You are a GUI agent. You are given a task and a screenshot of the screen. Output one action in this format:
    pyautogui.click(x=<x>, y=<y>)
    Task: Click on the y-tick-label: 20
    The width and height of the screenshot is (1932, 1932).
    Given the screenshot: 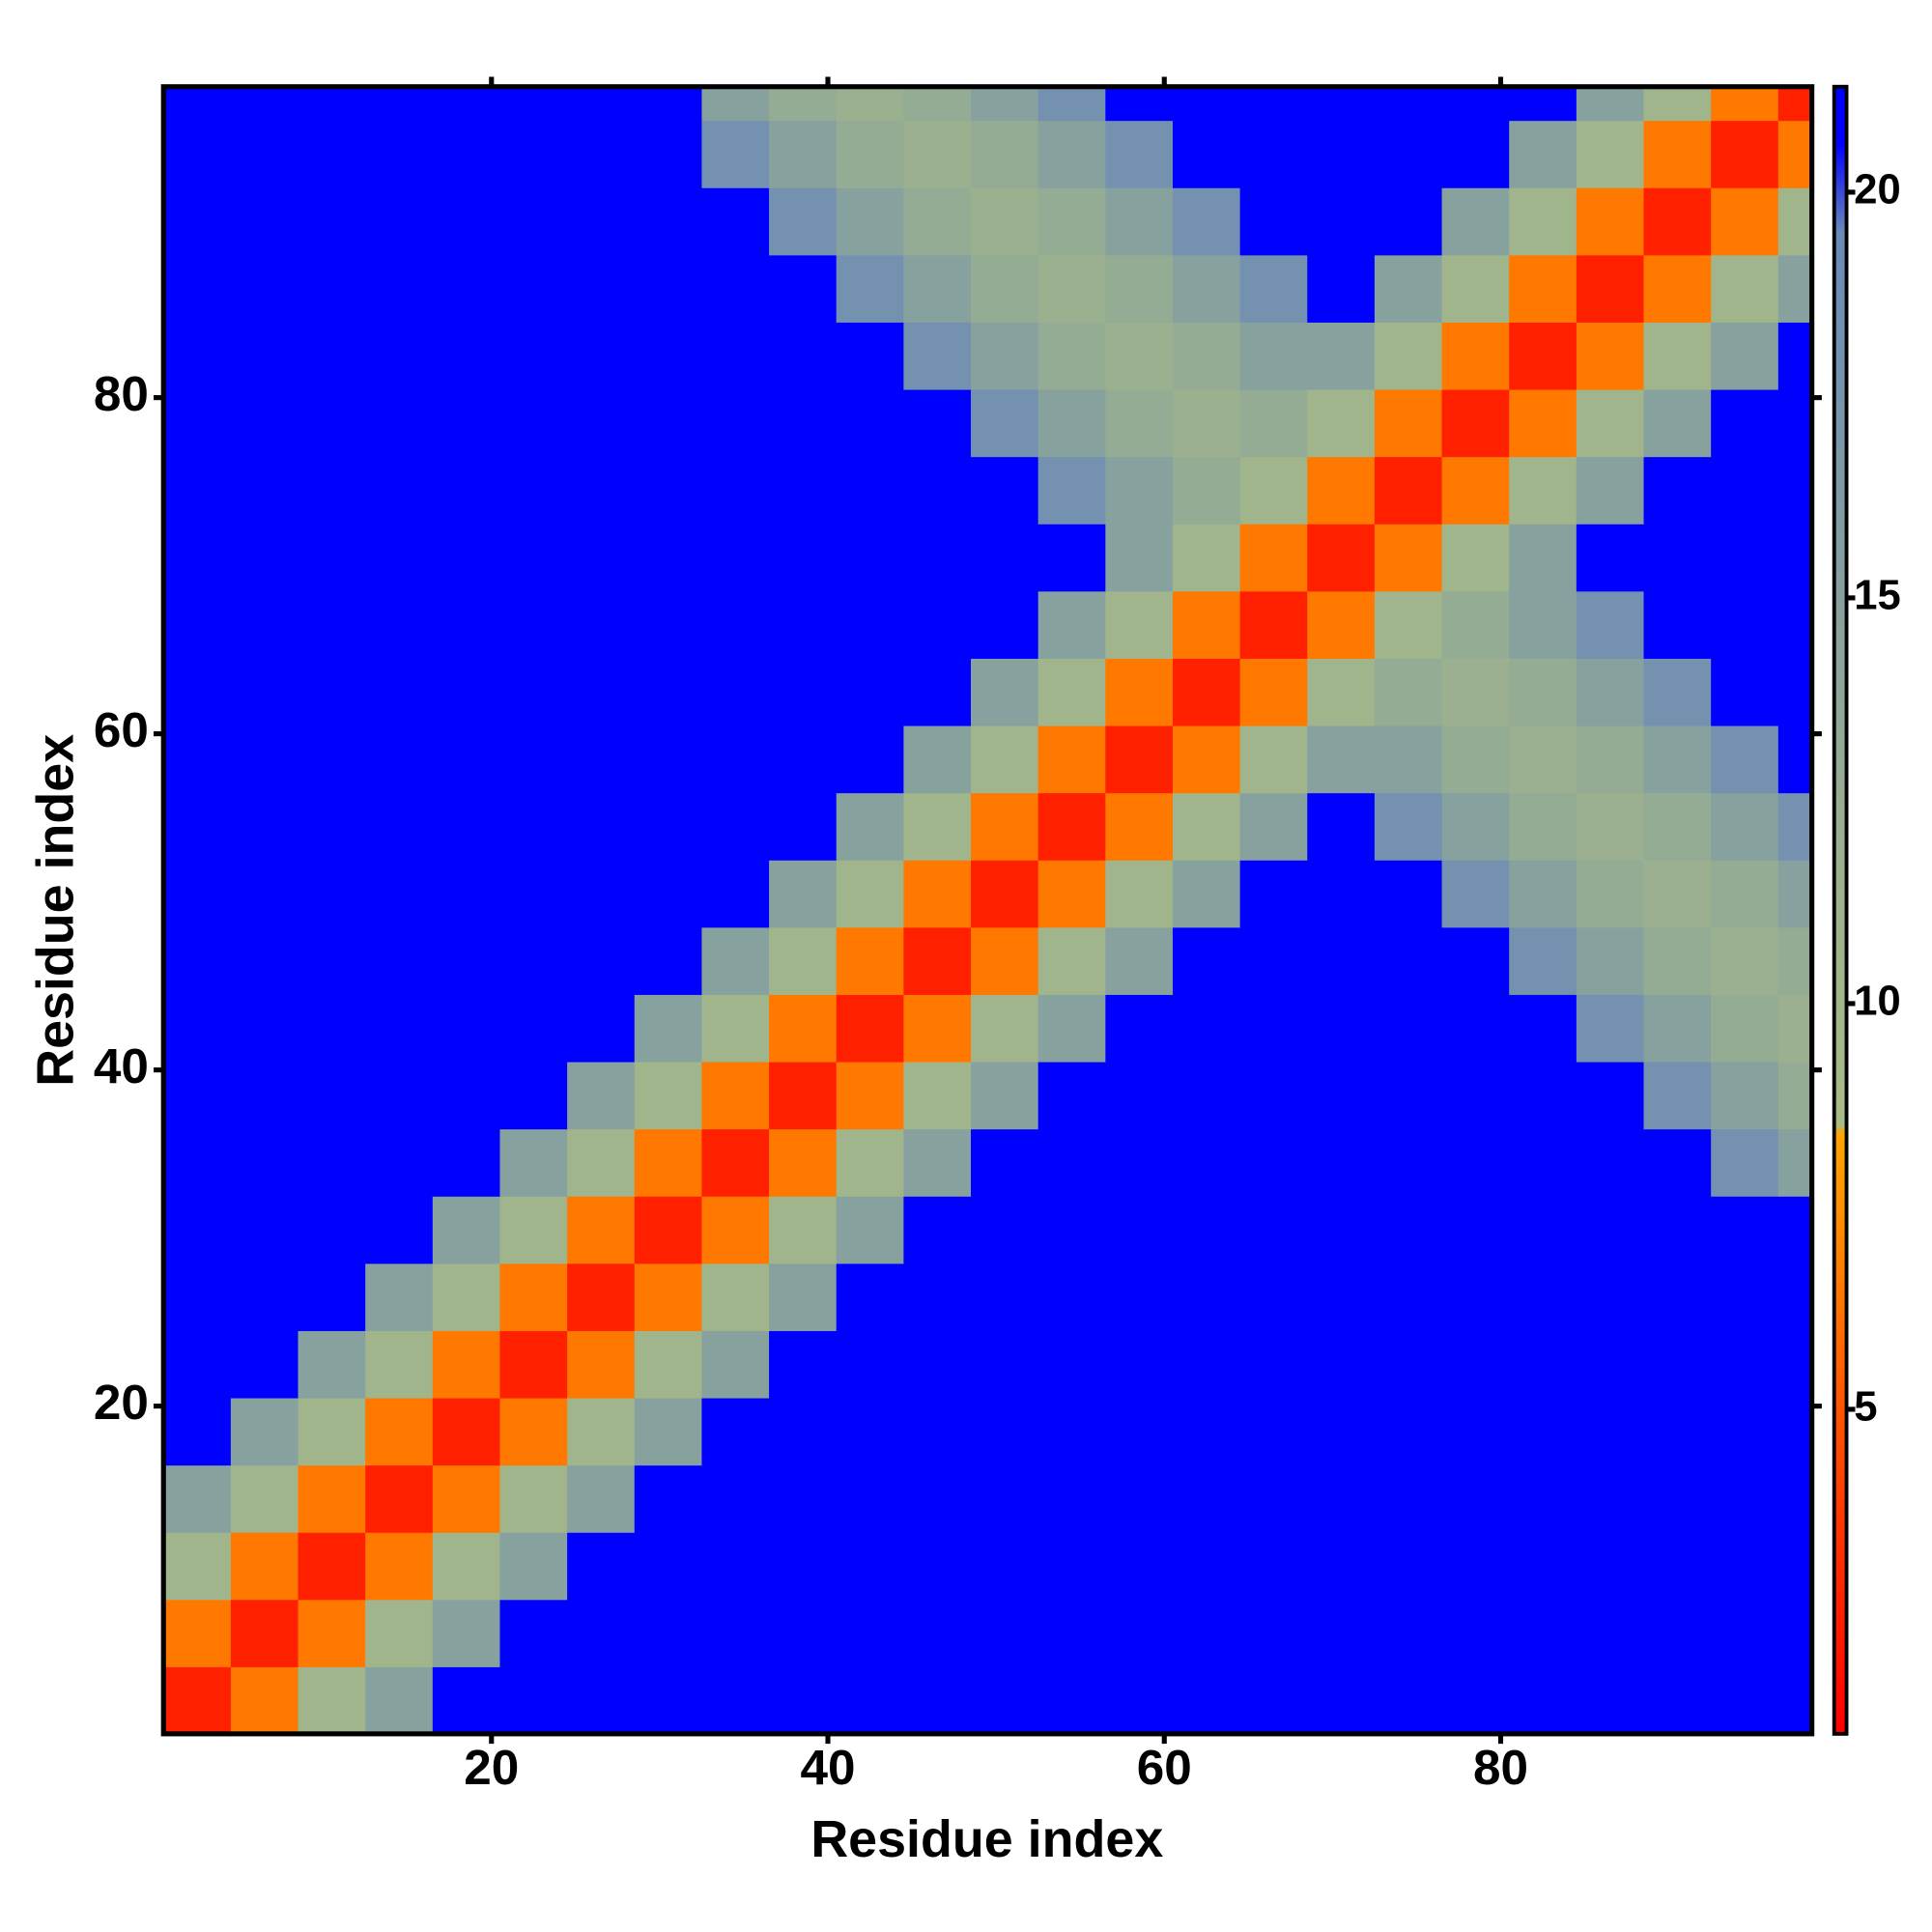 What is the action you would take?
    pyautogui.click(x=121, y=1402)
    